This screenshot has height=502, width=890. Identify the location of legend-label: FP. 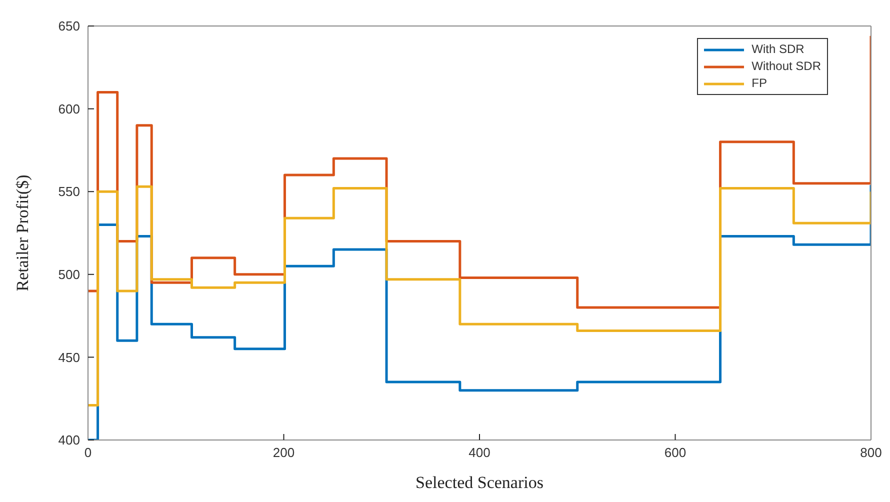
(759, 83).